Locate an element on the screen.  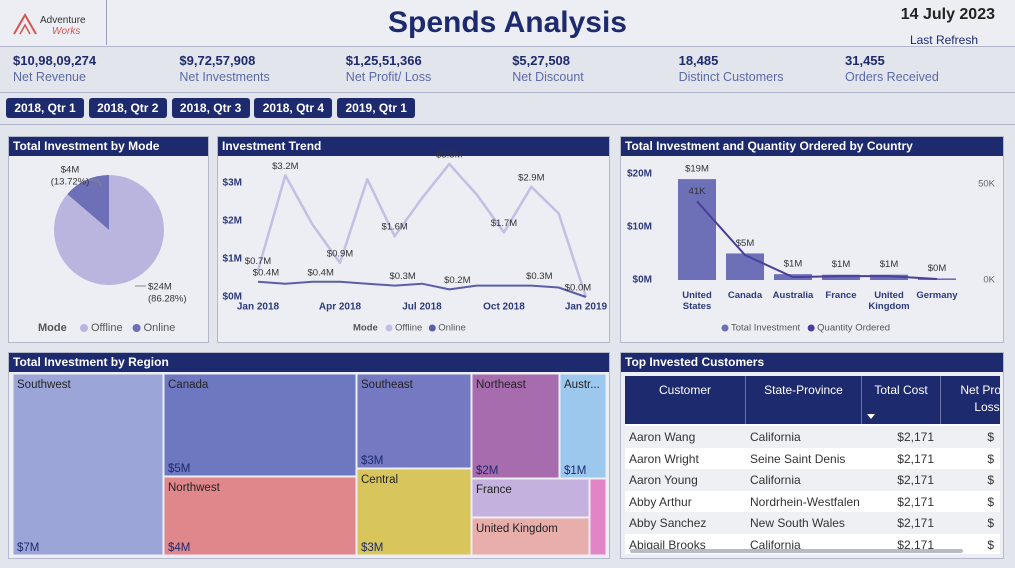
table-header is located at coordinates (812, 400).